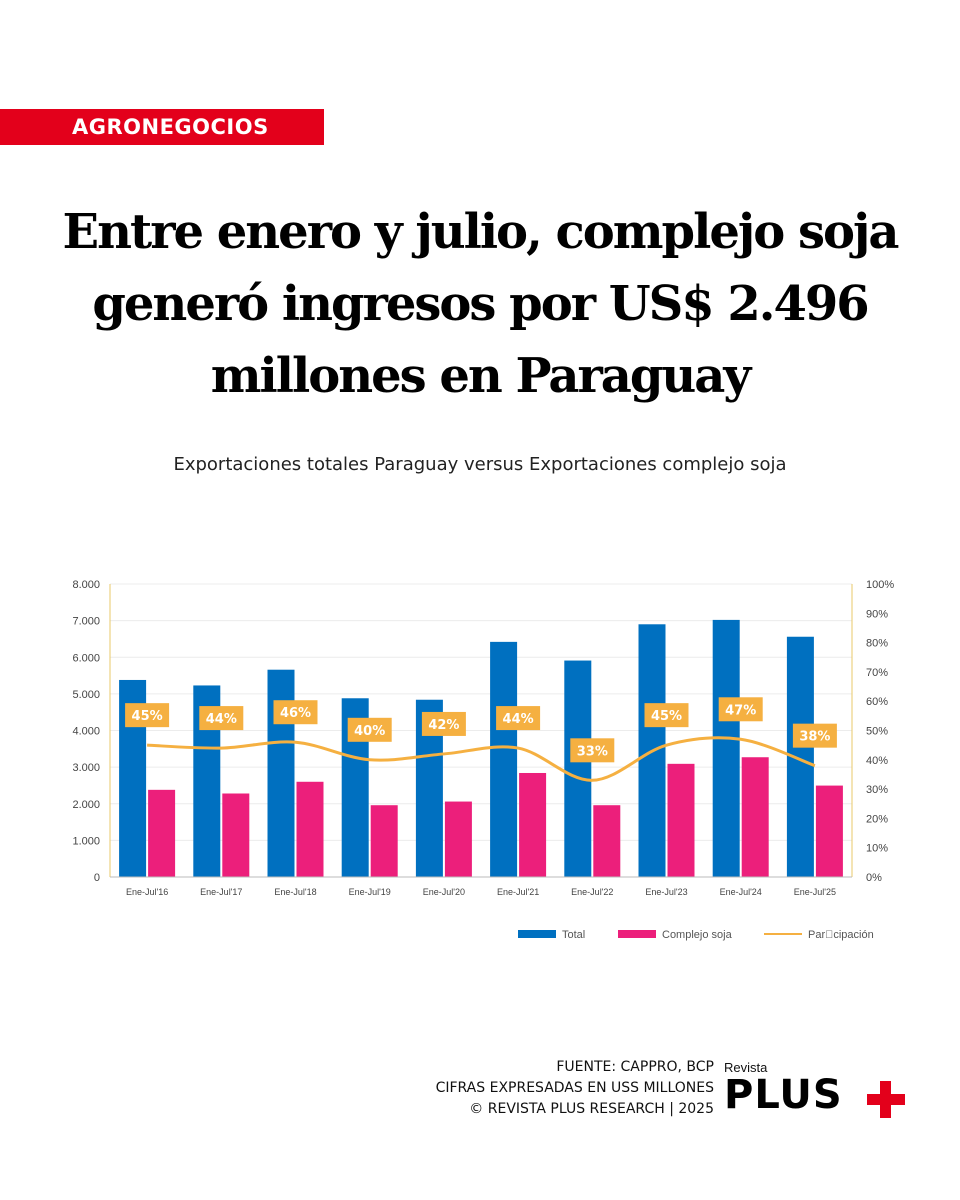 Image resolution: width=960 pixels, height=1200 pixels. What do you see at coordinates (162, 127) in the screenshot?
I see `section-tag: AGRONEGOCIOS` at bounding box center [162, 127].